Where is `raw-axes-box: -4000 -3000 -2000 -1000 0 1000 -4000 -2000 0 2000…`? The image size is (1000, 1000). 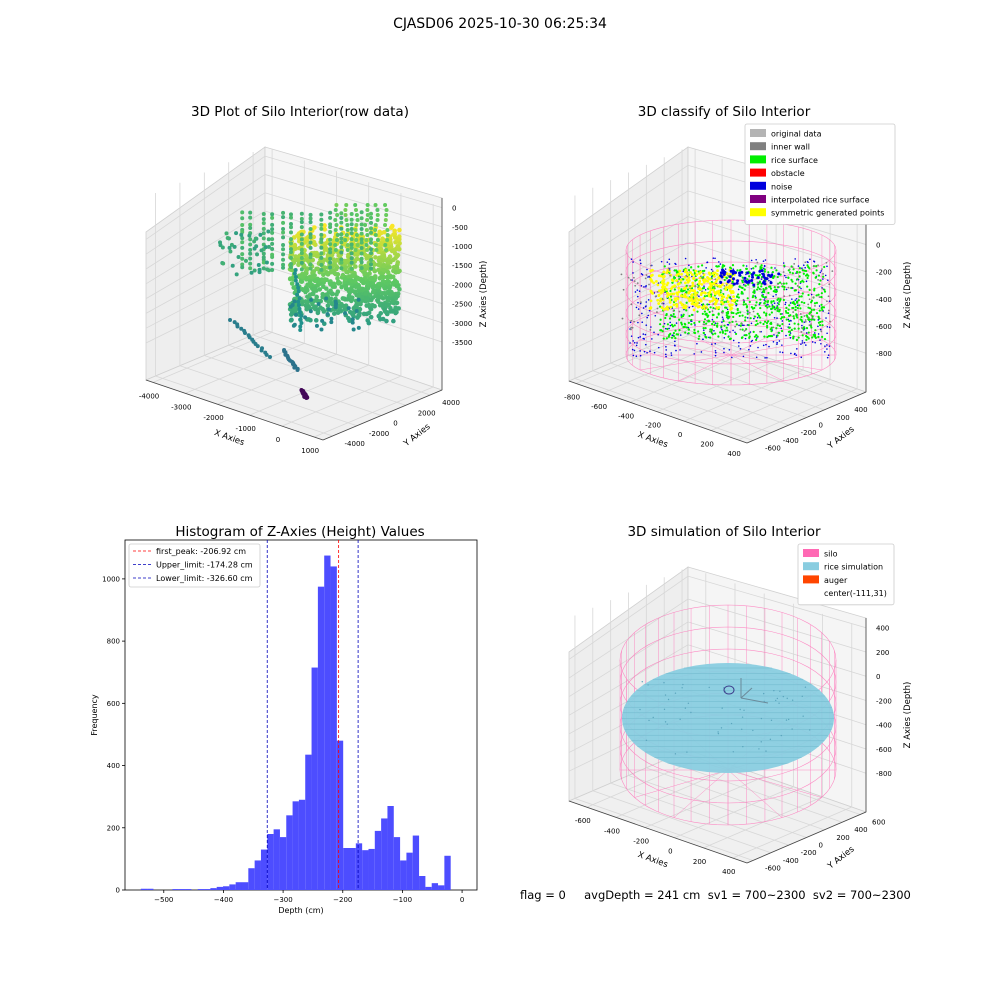 raw-axes-box: -4000 -3000 -2000 -1000 0 1000 -4000 -2000 0 2000… is located at coordinates (314, 300).